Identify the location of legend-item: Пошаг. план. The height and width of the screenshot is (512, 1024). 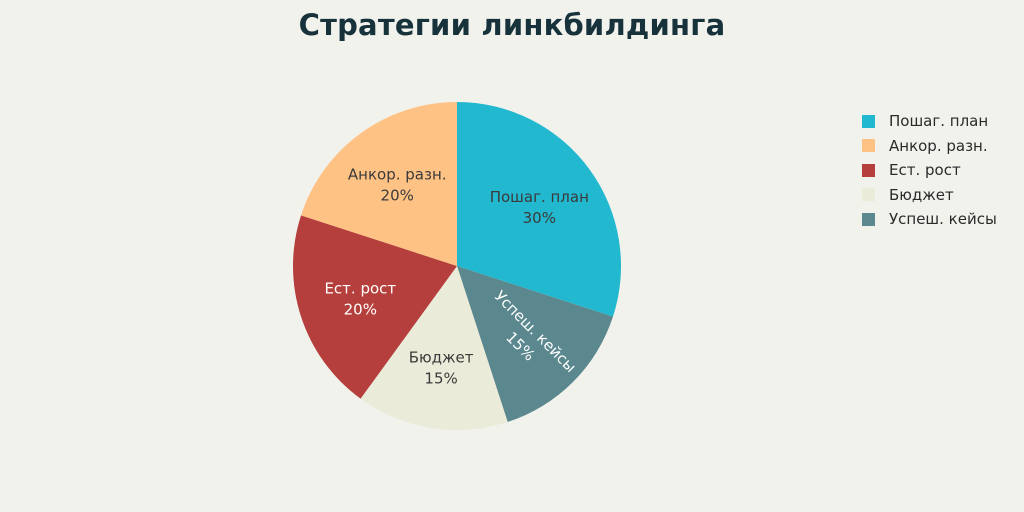
(942, 121).